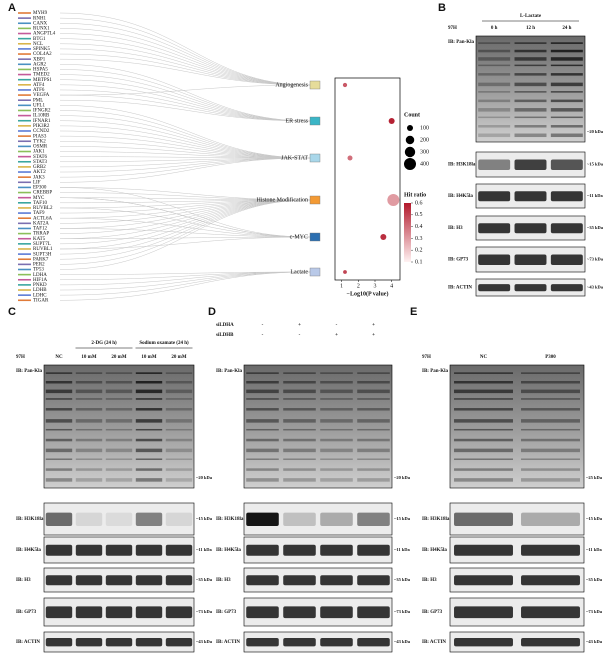 Image resolution: width=611 pixels, height=660 pixels. I want to click on size-legend-mark, so click(410, 128).